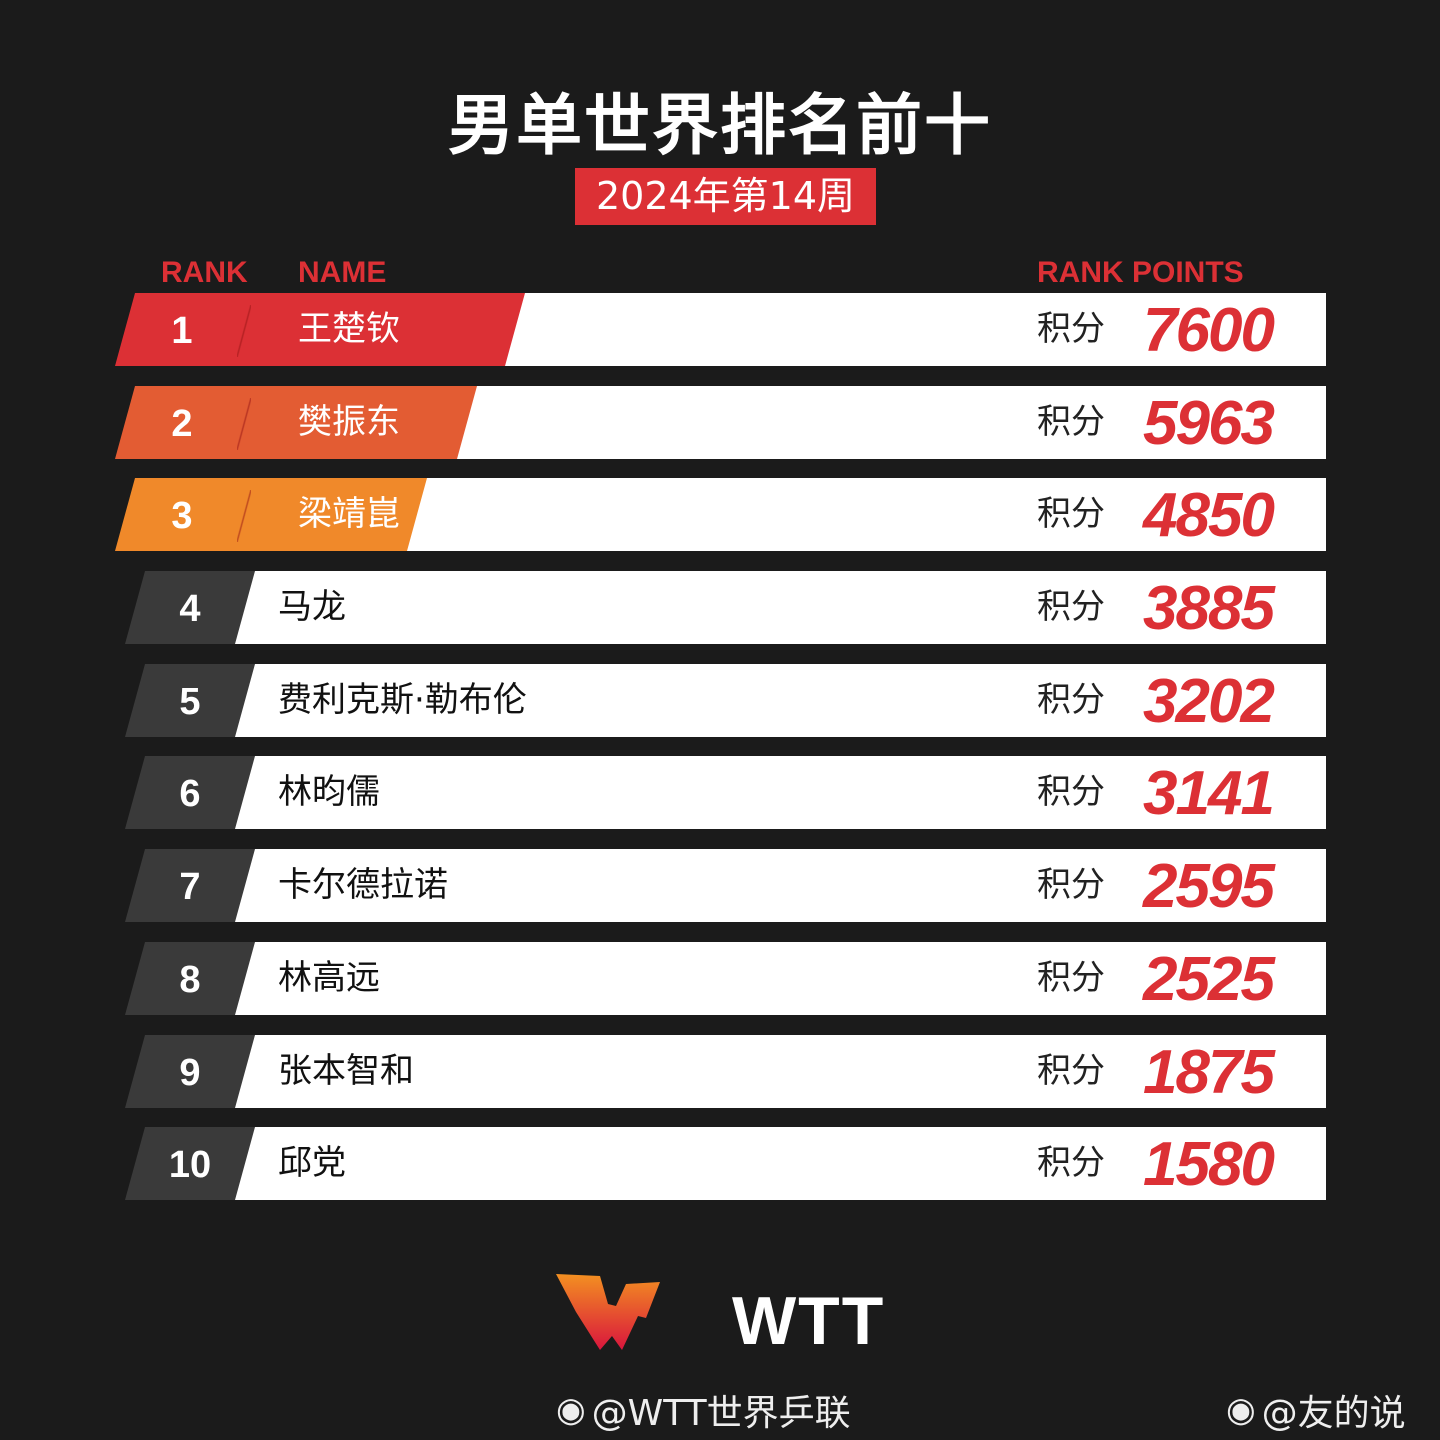  What do you see at coordinates (809, 1321) in the screenshot?
I see `wtt-logo-text: WTT` at bounding box center [809, 1321].